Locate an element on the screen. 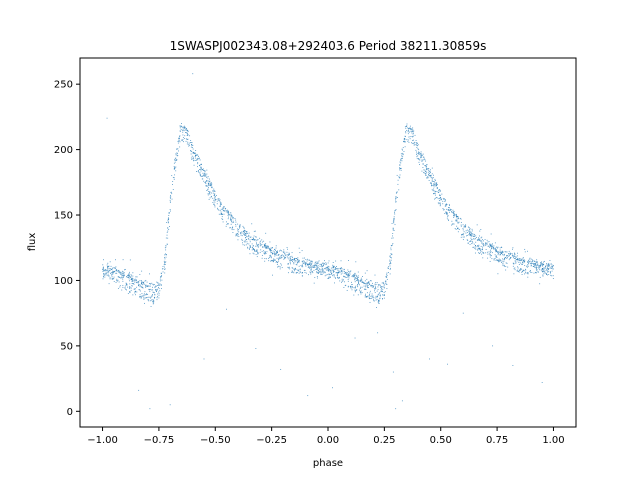 This screenshot has width=640, height=480. x-tick-label: −0.50 is located at coordinates (215, 440).